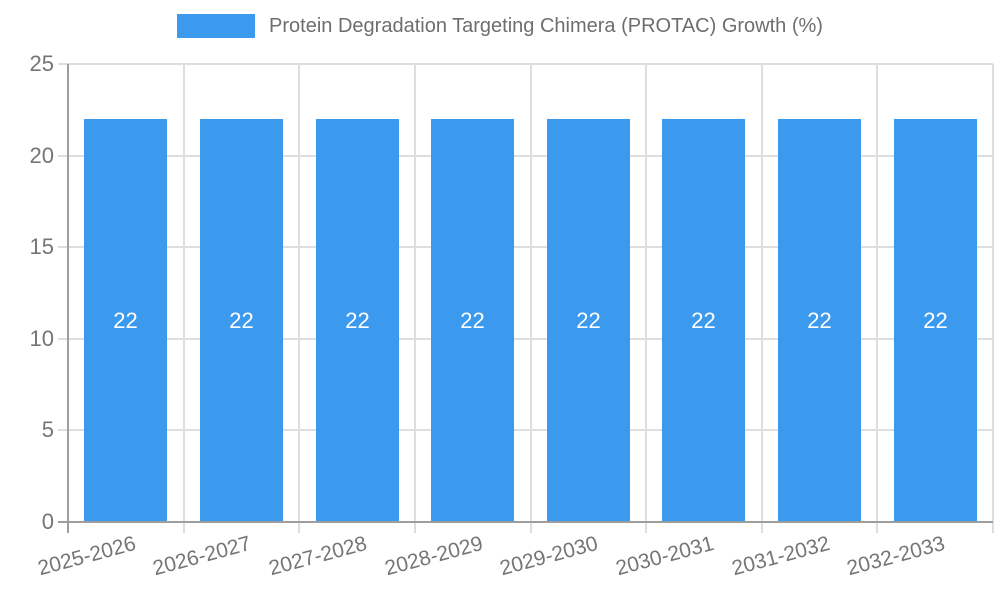 The height and width of the screenshot is (600, 1000). I want to click on bar-2026-2027, so click(241, 320).